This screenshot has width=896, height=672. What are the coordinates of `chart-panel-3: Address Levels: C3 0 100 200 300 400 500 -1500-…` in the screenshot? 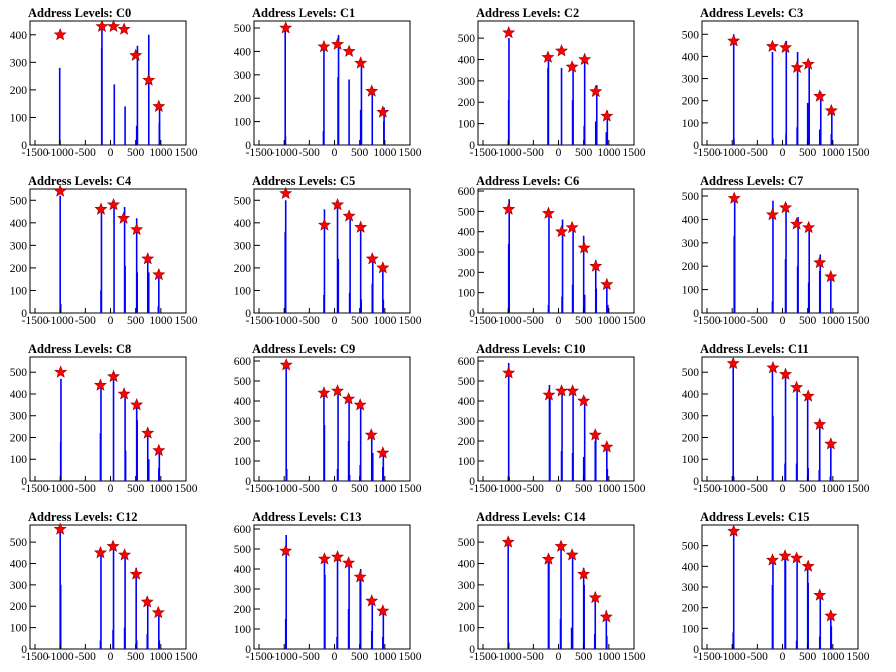 It's located at (784, 84).